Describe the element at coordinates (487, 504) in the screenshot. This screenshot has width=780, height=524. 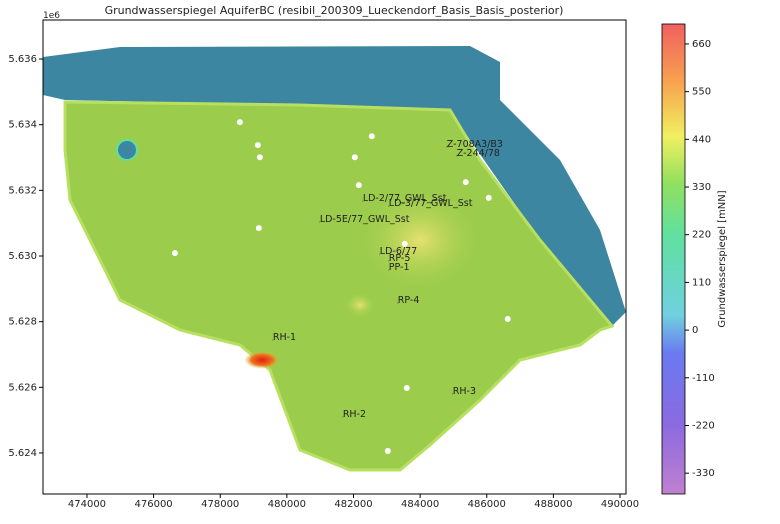
I see `x-tick-label: 486000` at that location.